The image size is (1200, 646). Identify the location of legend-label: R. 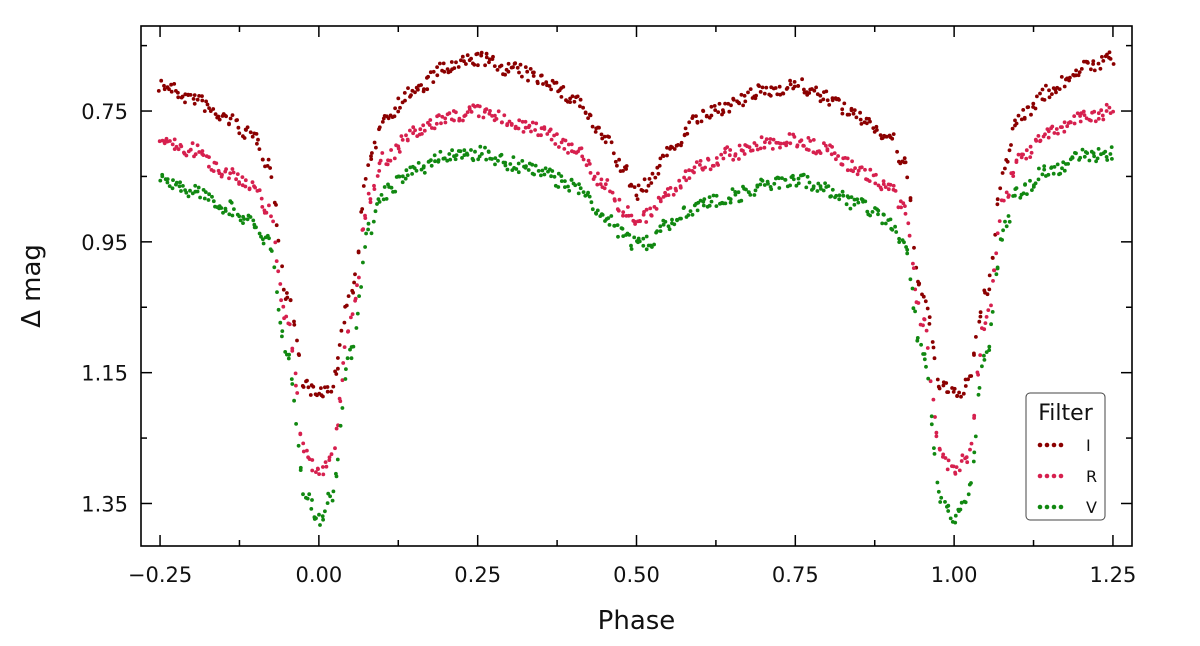
(1091, 476).